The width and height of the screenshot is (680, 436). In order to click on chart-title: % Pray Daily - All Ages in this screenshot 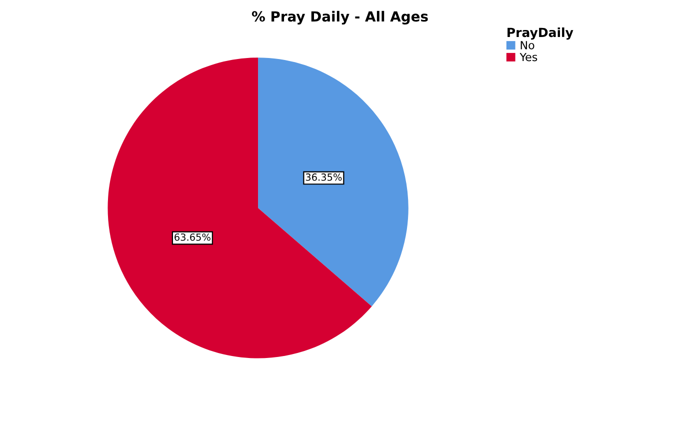, I will do `click(340, 17)`.